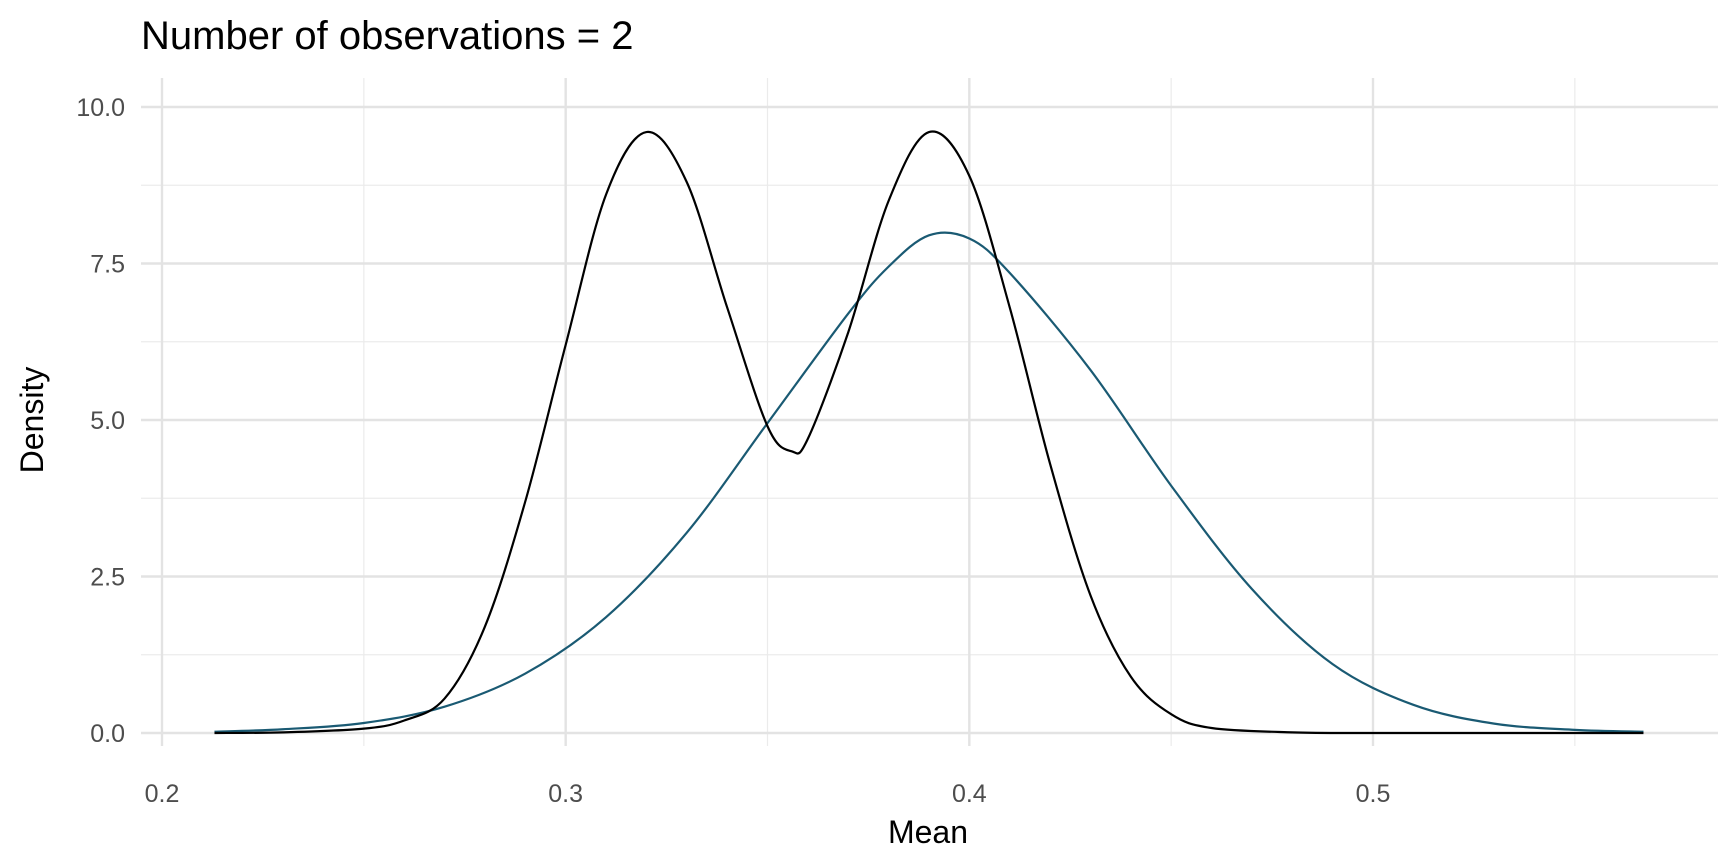 Image resolution: width=1728 pixels, height=864 pixels. What do you see at coordinates (162, 794) in the screenshot?
I see `x-tick-label: 0.2` at bounding box center [162, 794].